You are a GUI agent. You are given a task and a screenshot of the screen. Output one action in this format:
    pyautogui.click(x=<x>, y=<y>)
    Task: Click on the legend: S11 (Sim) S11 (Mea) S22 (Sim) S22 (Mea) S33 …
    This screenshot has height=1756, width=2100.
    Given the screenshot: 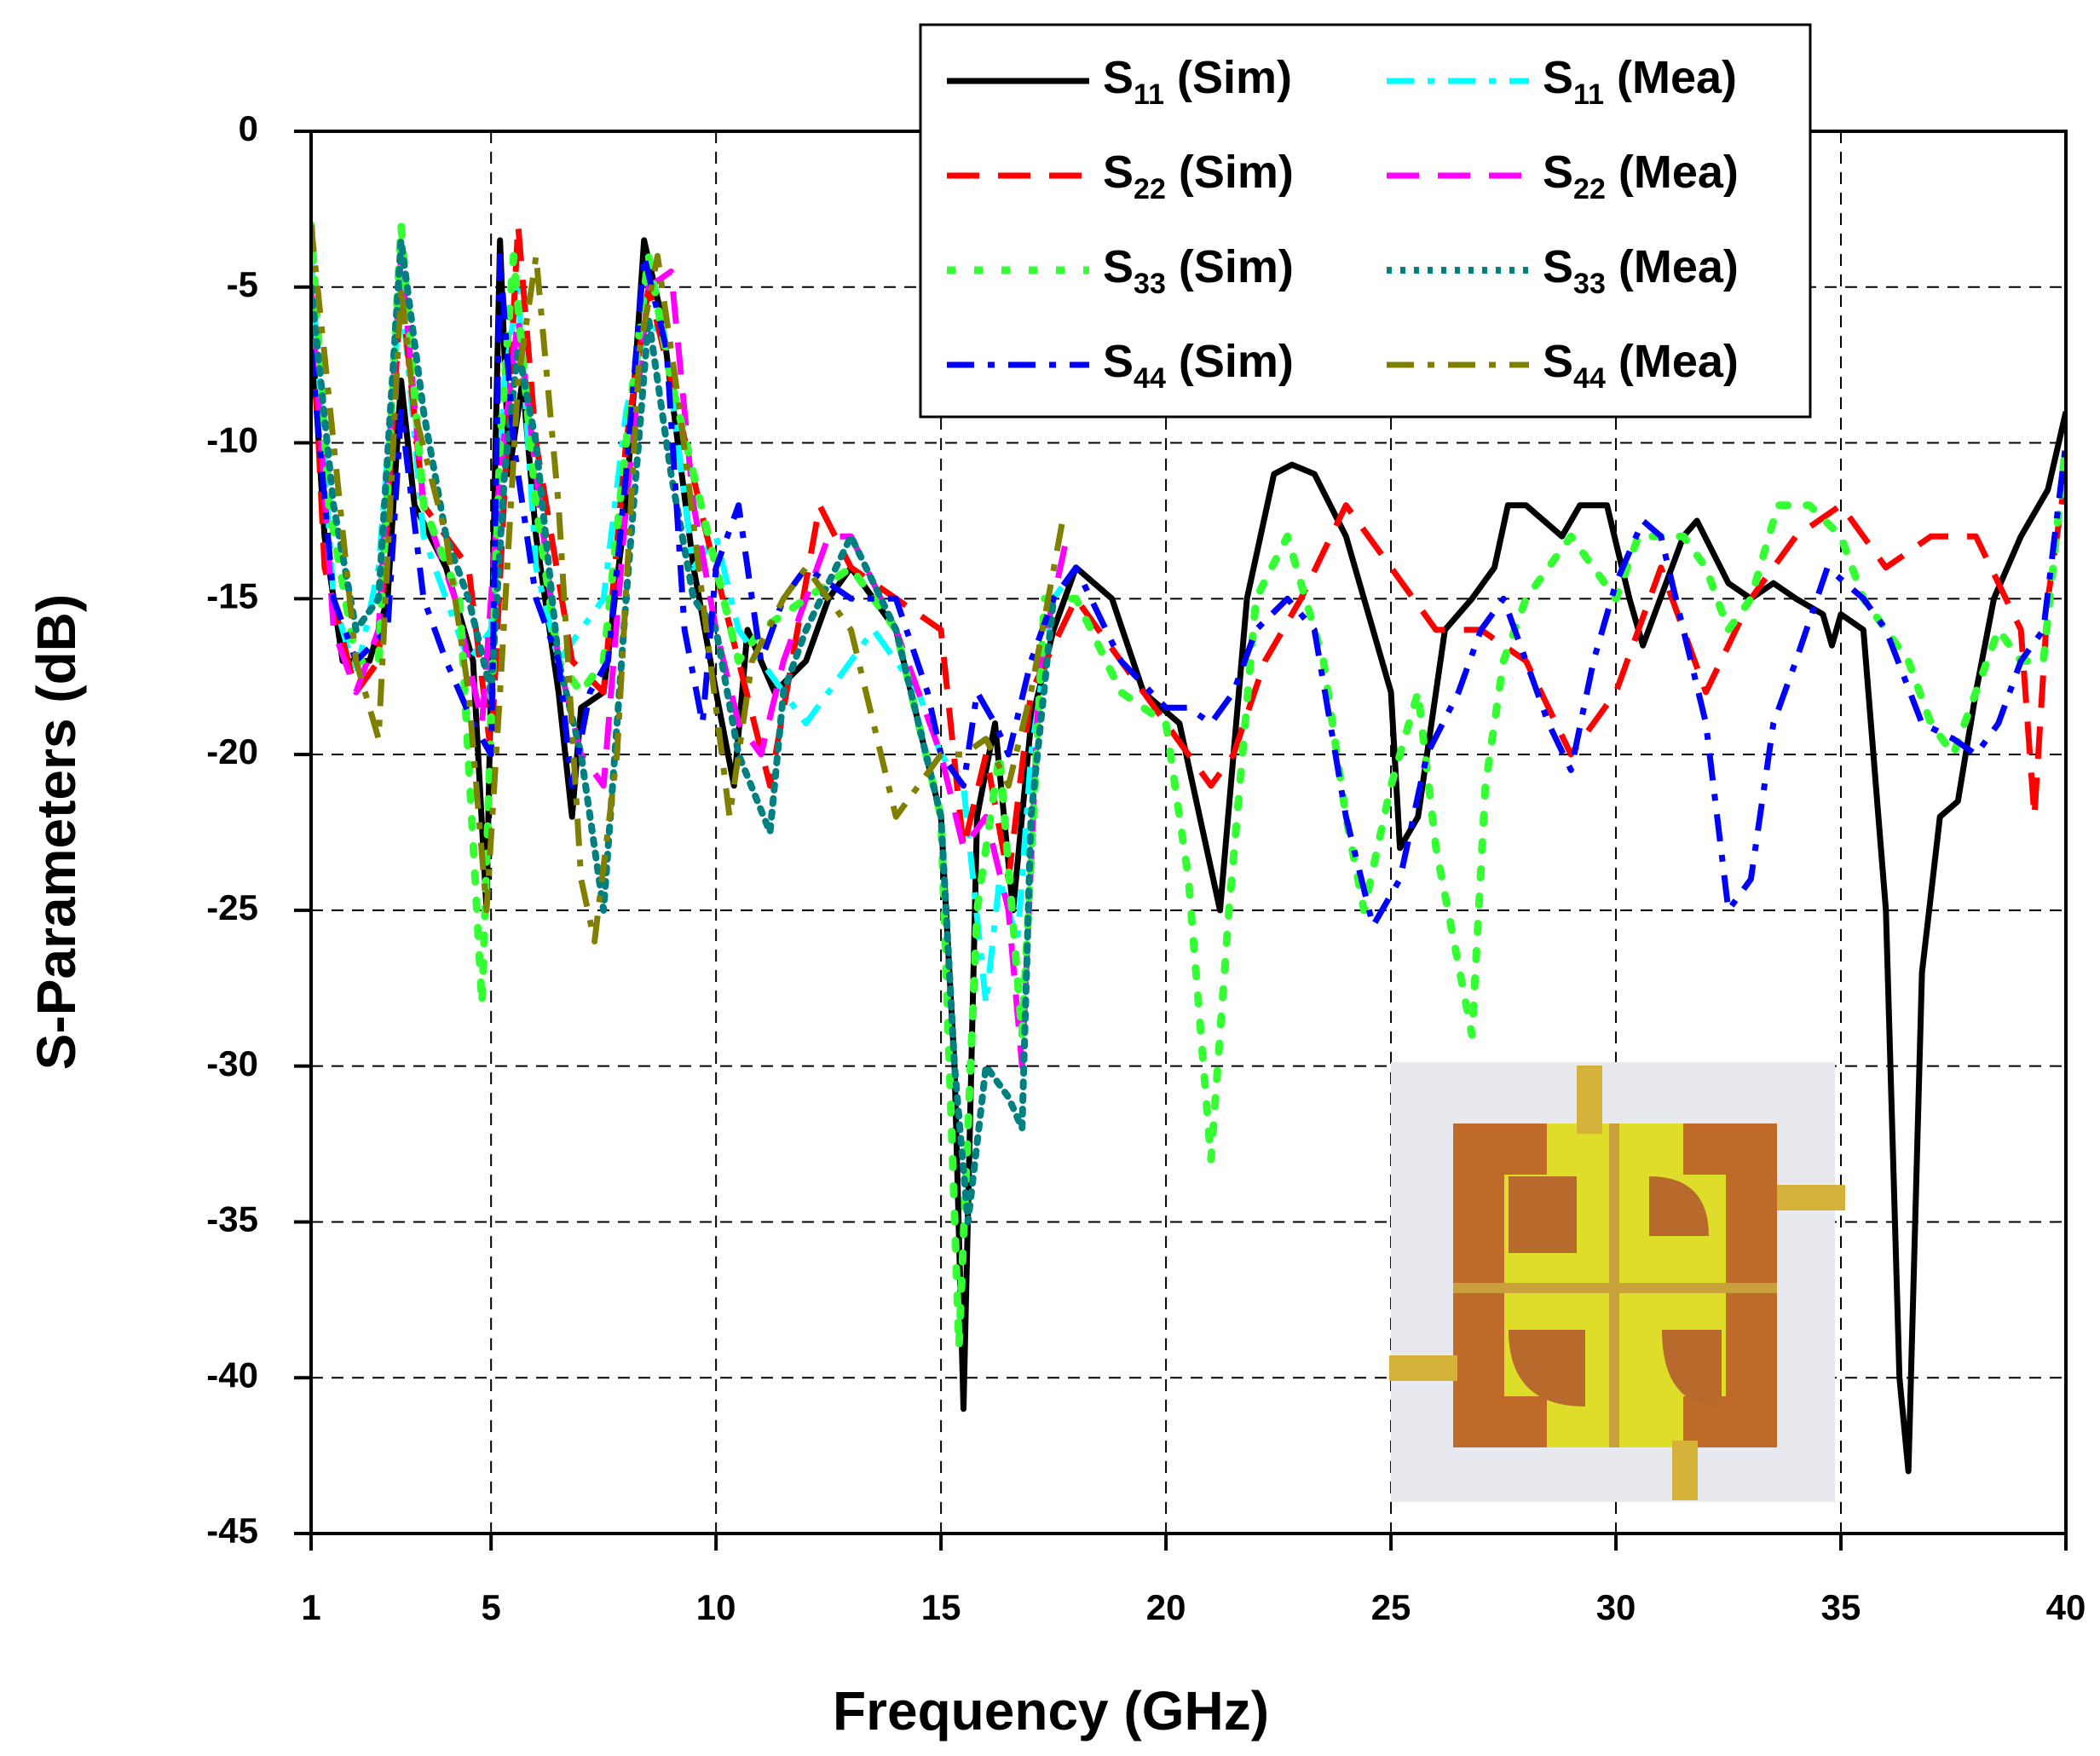 What is the action you would take?
    pyautogui.click(x=1343, y=223)
    